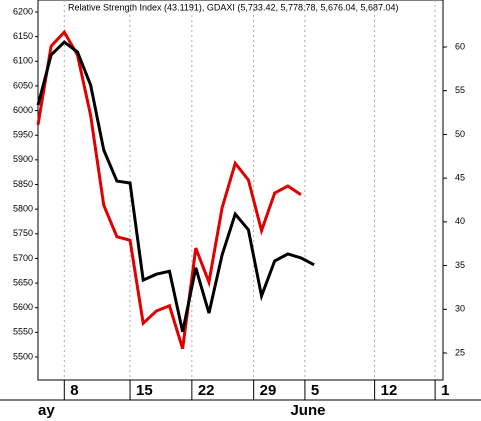 The height and width of the screenshot is (421, 481). Describe the element at coordinates (23, 282) in the screenshot. I see `y-tick-label: 5650` at that location.